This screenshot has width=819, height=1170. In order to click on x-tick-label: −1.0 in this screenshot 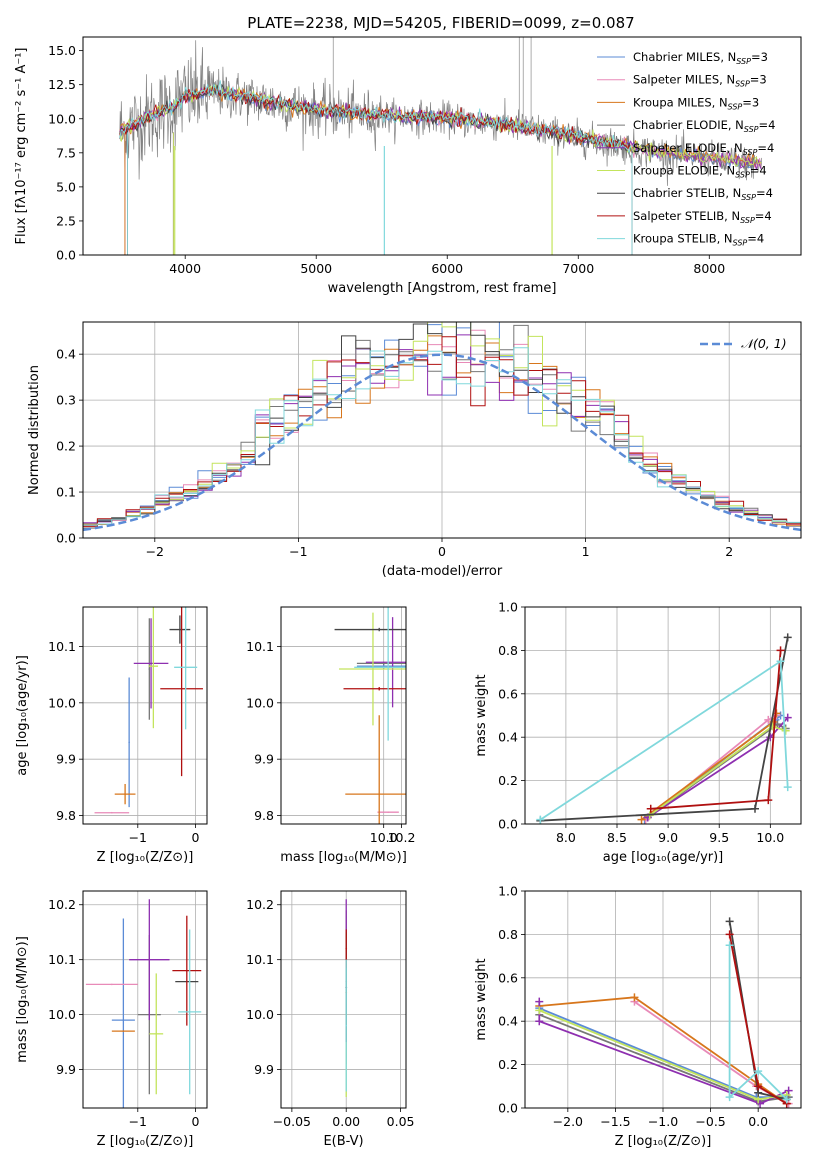, I will do `click(663, 1121)`.